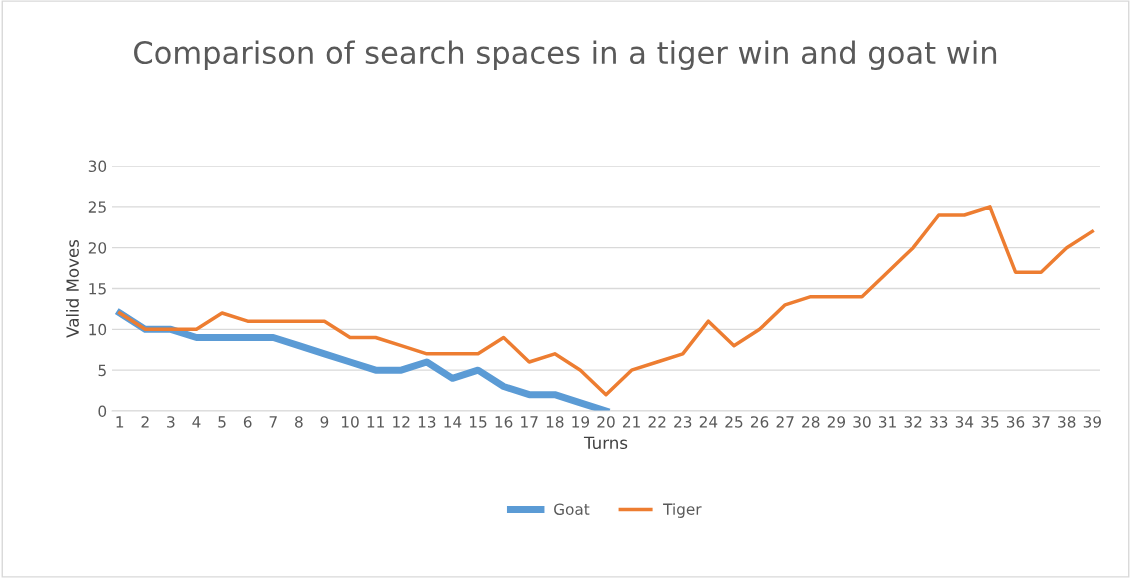 Image resolution: width=1131 pixels, height=578 pixels. I want to click on x-tick-label: 8, so click(299, 422).